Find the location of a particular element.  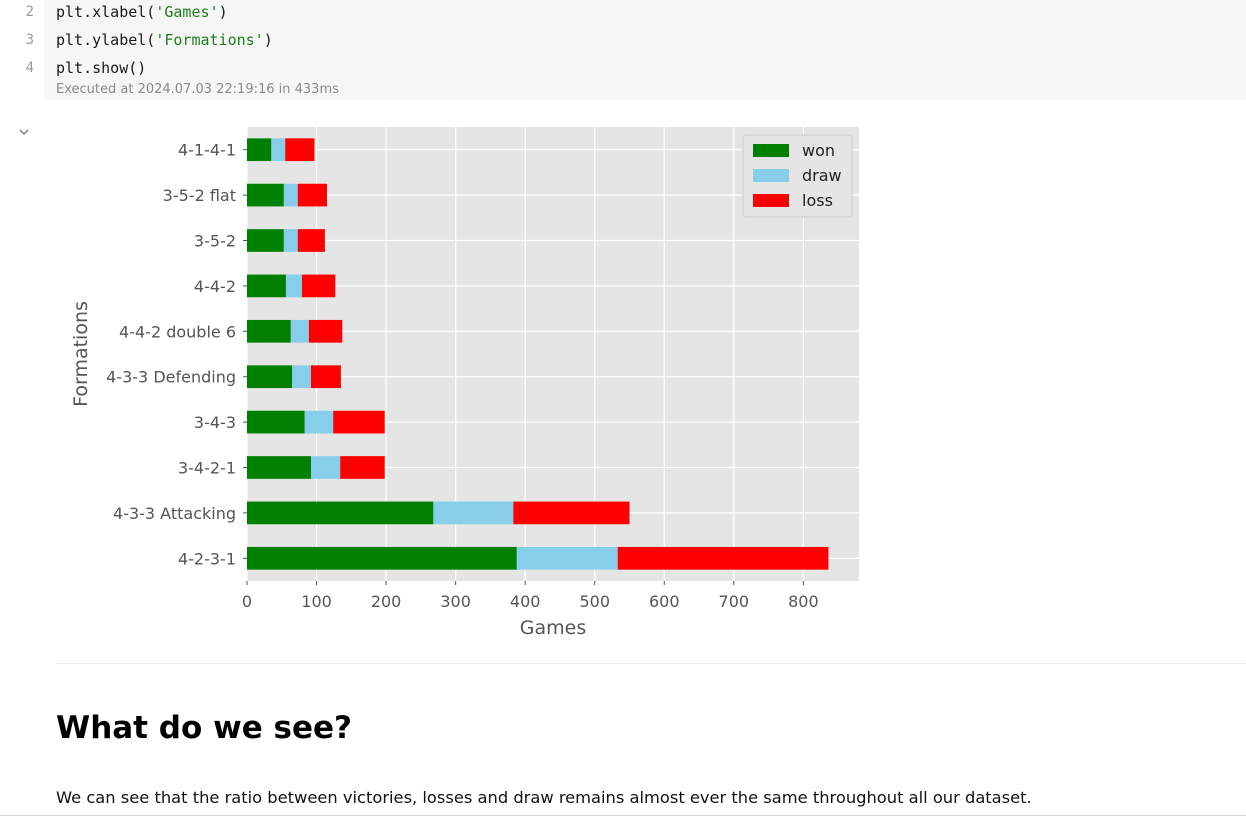

line-number: 4 is located at coordinates (29, 68).